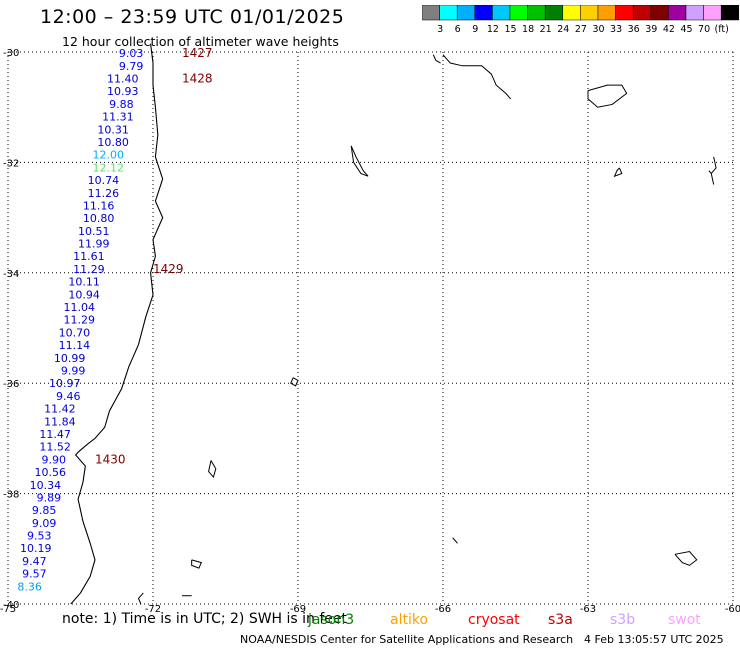 The image size is (740, 650). What do you see at coordinates (123, 78) in the screenshot?
I see `wave-height-label: 11.40` at bounding box center [123, 78].